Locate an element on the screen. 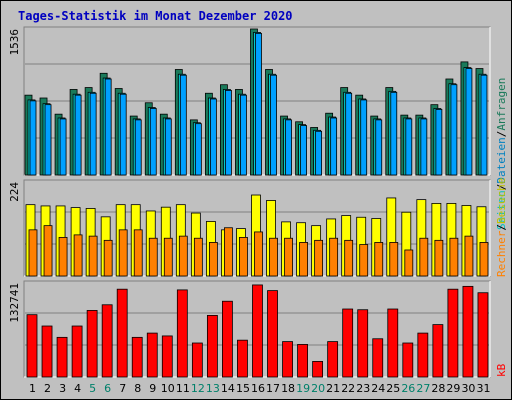 The width and height of the screenshot is (512, 404). x-tick-label: 10 is located at coordinates (168, 388).